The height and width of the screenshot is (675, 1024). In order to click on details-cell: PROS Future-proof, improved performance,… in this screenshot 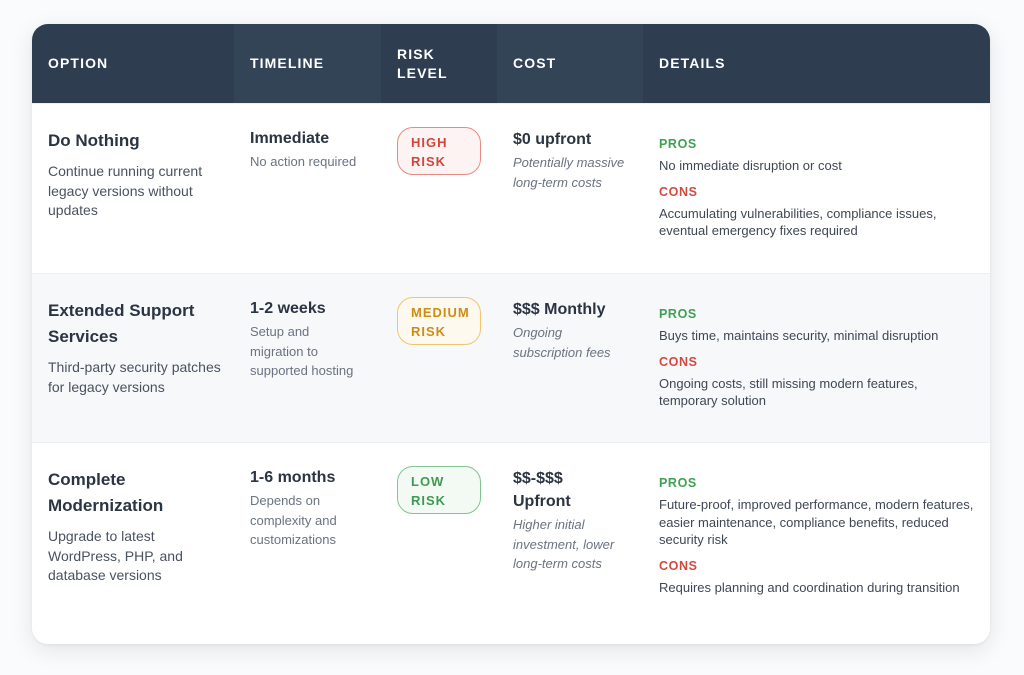, I will do `click(816, 543)`.